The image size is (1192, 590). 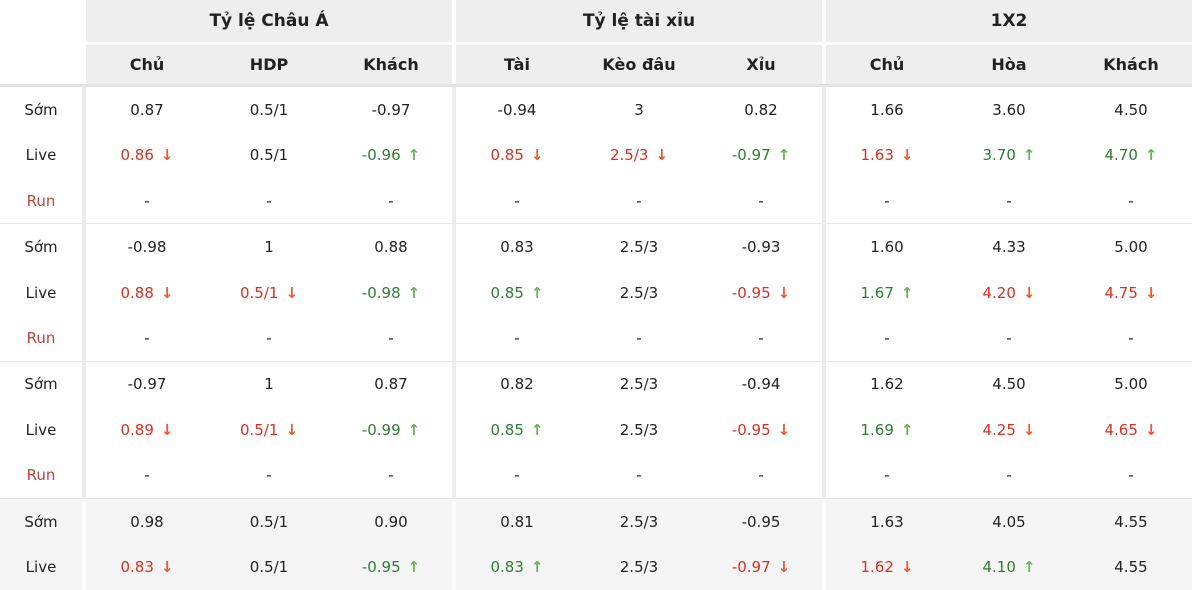 I want to click on header-group-row: Tỷ lệ Châu Á Tỷ lệ tài xỉu 1X2, so click(x=596, y=21).